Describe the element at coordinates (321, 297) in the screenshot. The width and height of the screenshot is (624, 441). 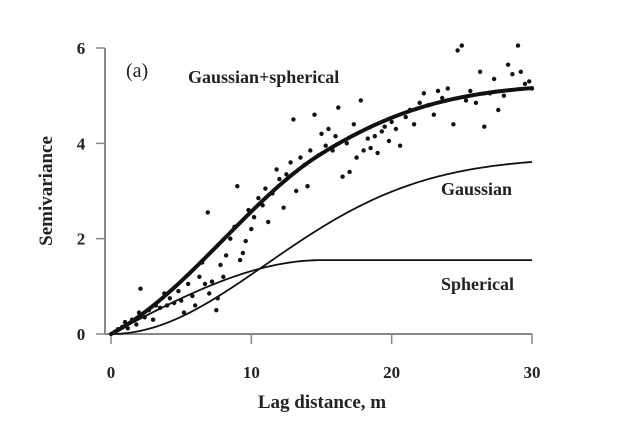
I see `spherical-curve` at that location.